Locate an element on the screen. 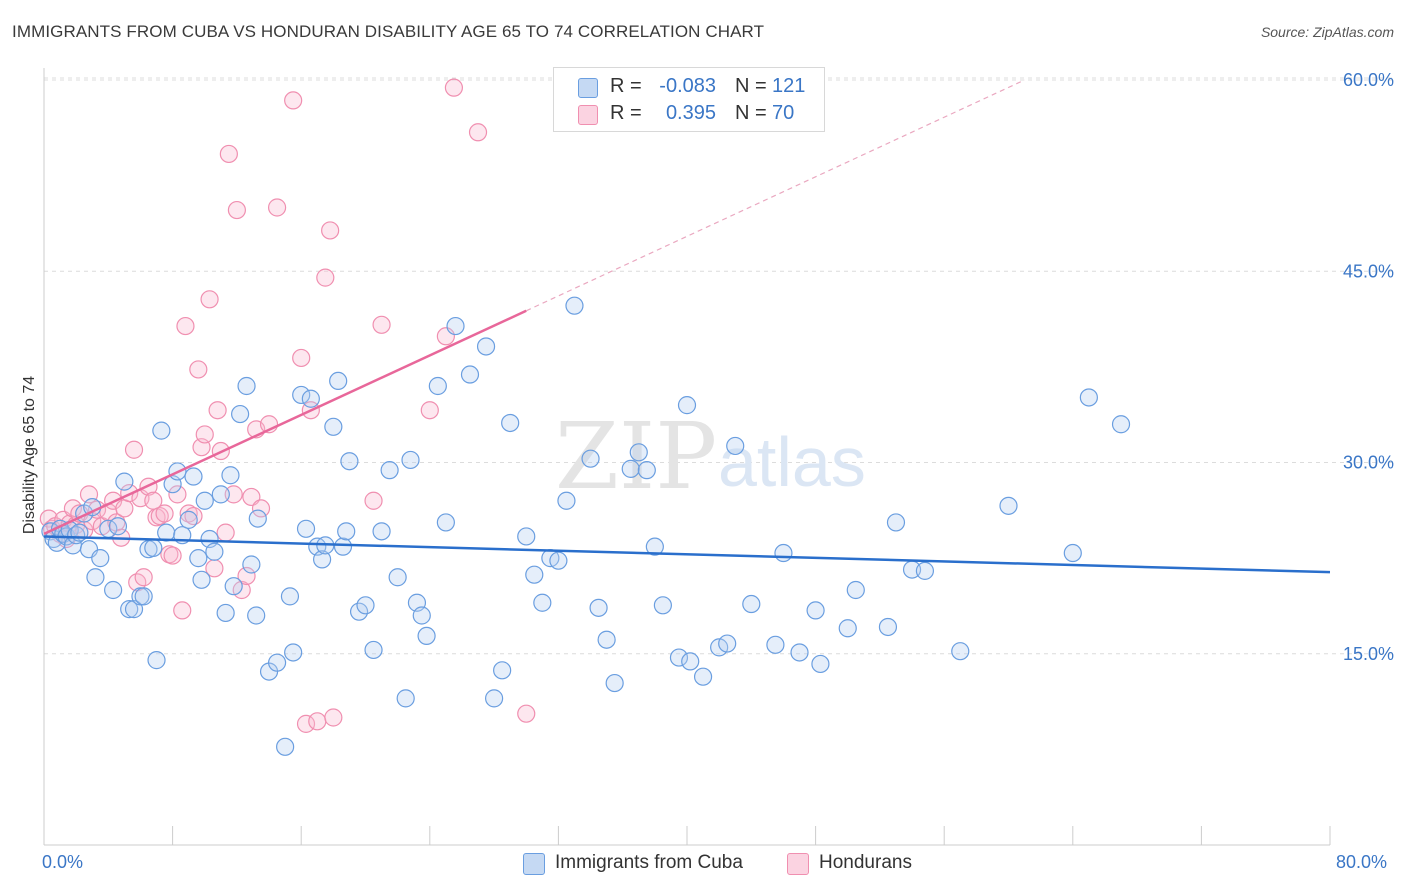 Image resolution: width=1406 pixels, height=892 pixels. y-tick-labels: 15.0% 30.0% 45.0% 60.0% is located at coordinates (1368, 367).